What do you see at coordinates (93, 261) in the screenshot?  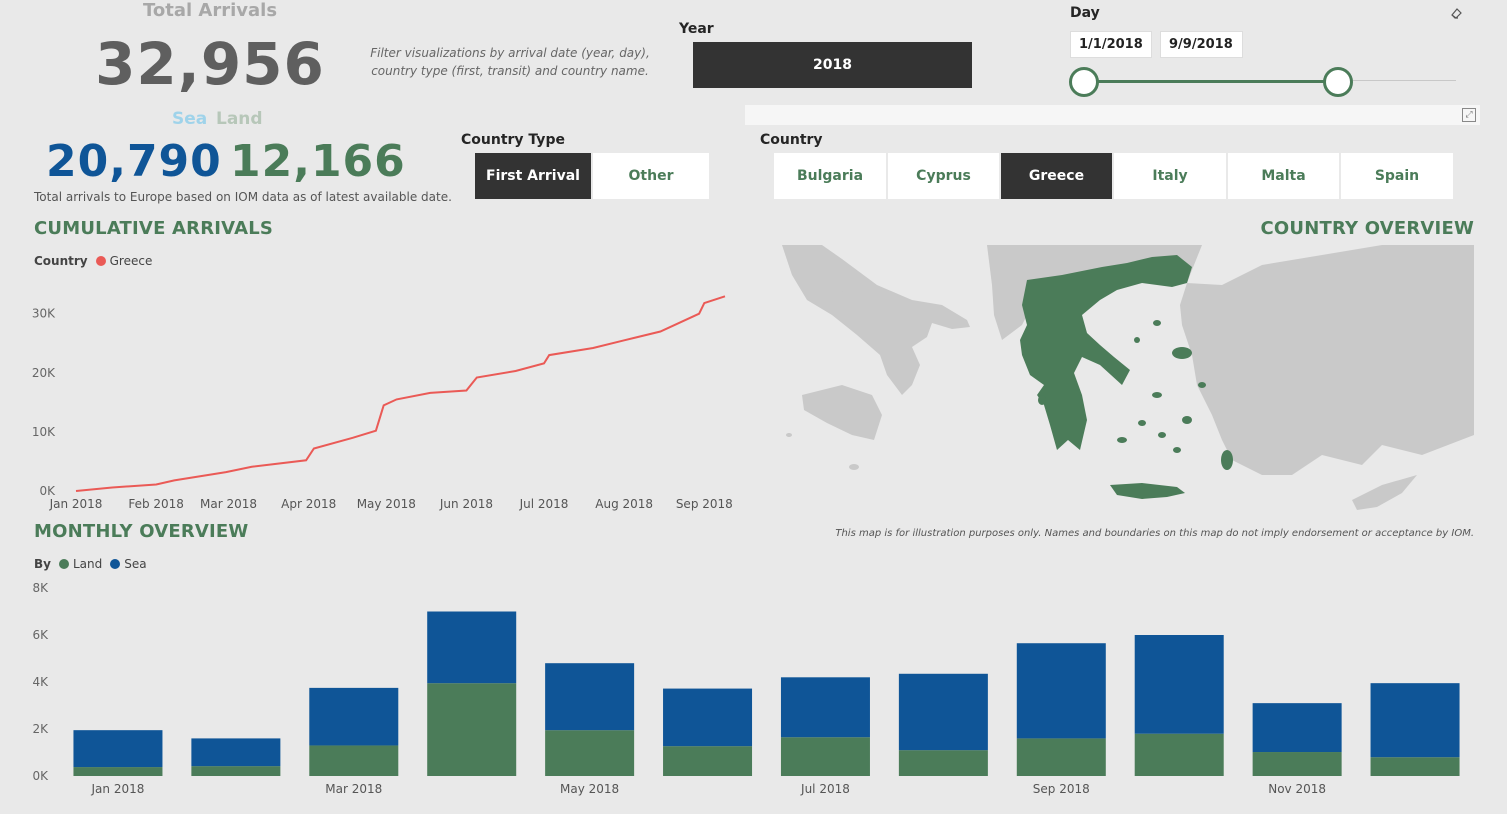 I see `cumulative-legend: Country Greece` at bounding box center [93, 261].